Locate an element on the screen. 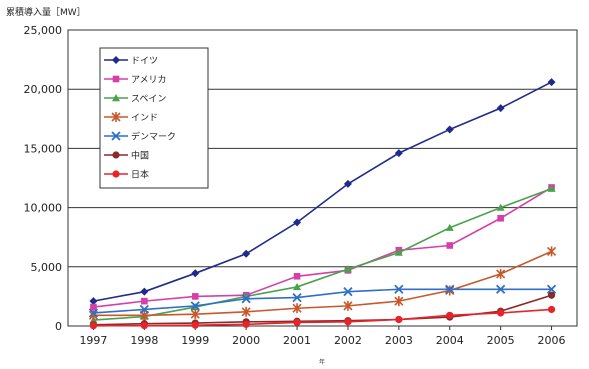 This screenshot has width=589, height=369. legend-label: スペイン is located at coordinates (148, 100).